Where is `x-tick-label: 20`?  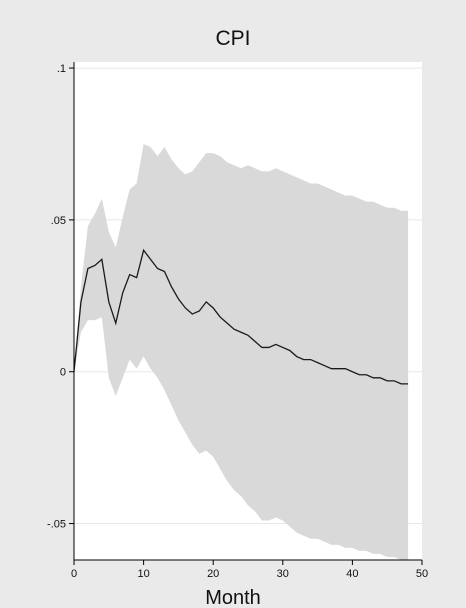
x-tick-label: 20 is located at coordinates (213, 574).